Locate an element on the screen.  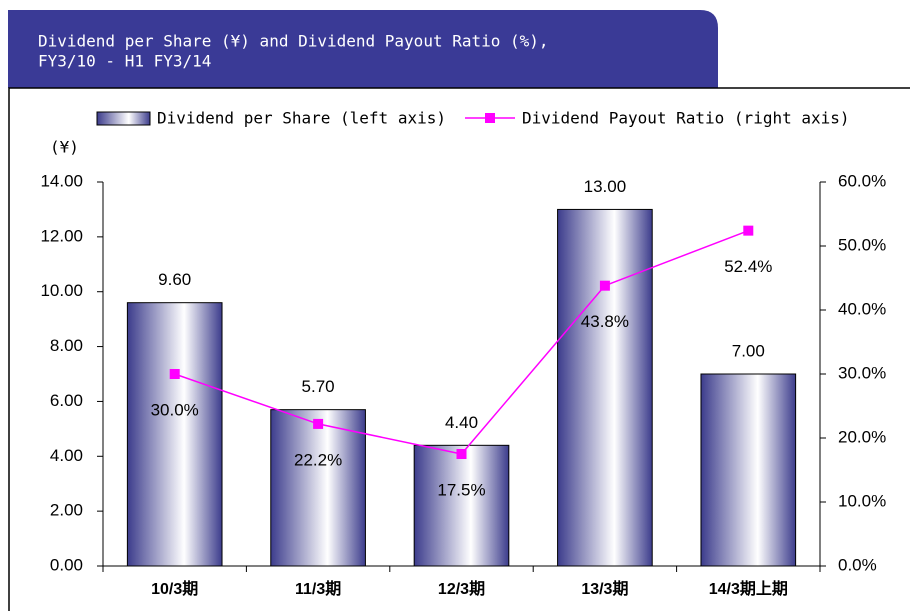
line-value-label: 30.0% is located at coordinates (175, 409).